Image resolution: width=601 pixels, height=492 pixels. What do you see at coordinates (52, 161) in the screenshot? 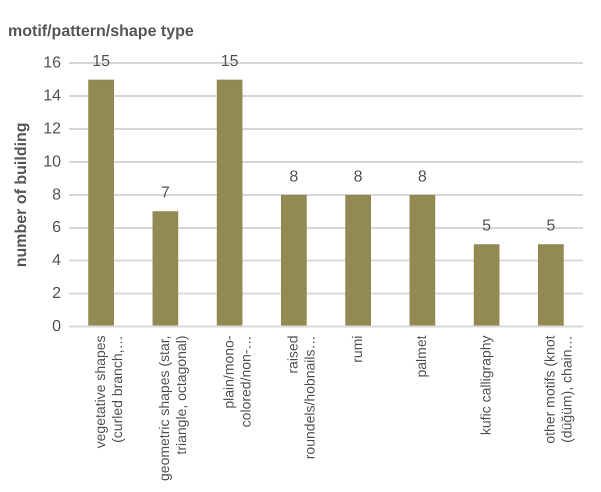
I see `y-tick-label: 10` at bounding box center [52, 161].